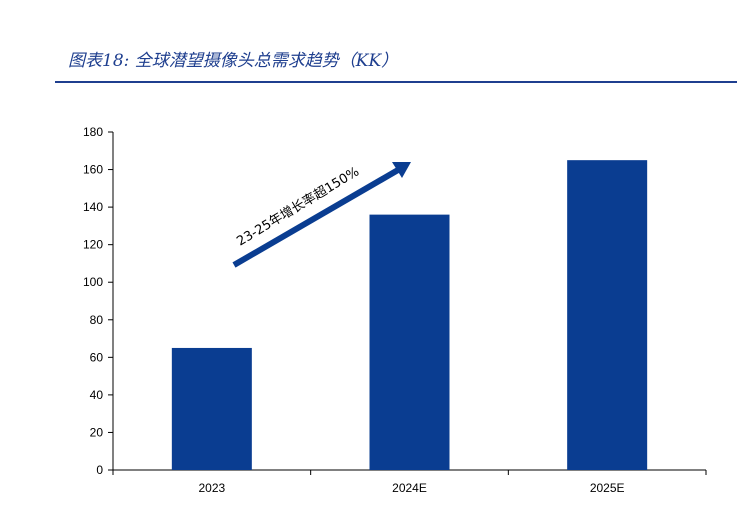 The height and width of the screenshot is (529, 737). What do you see at coordinates (93, 245) in the screenshot?
I see `y-tick-label: 120` at bounding box center [93, 245].